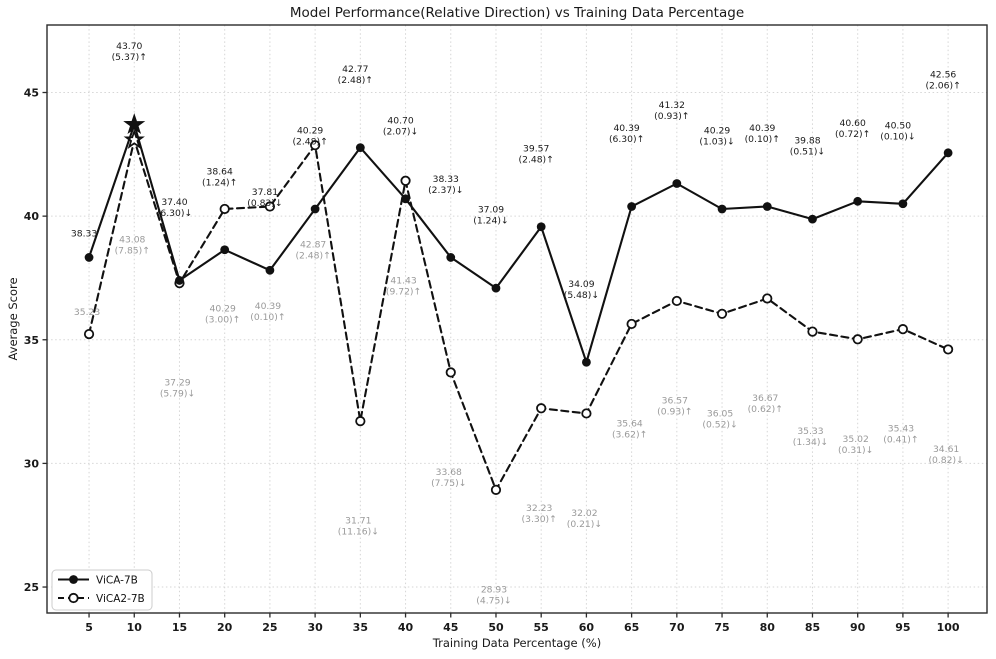 This screenshot has width=996, height=659. What do you see at coordinates (445, 185) in the screenshot?
I see `point-label-vica-7b: 38.33 (2.37)↓` at bounding box center [445, 185].